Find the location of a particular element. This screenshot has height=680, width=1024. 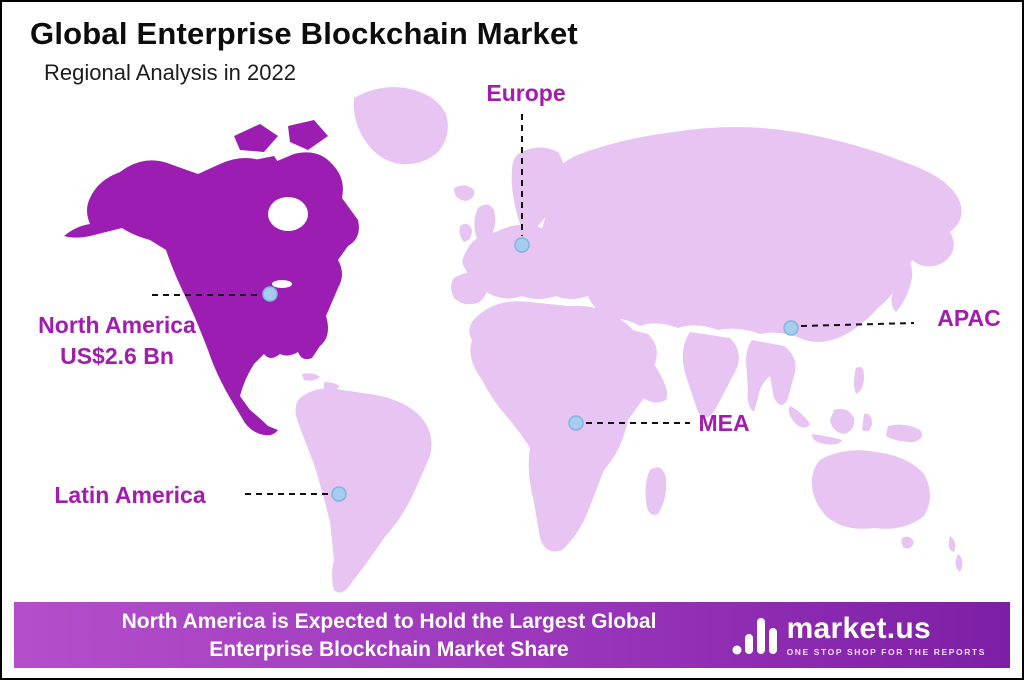

landmass-scandinavia is located at coordinates (538, 188).